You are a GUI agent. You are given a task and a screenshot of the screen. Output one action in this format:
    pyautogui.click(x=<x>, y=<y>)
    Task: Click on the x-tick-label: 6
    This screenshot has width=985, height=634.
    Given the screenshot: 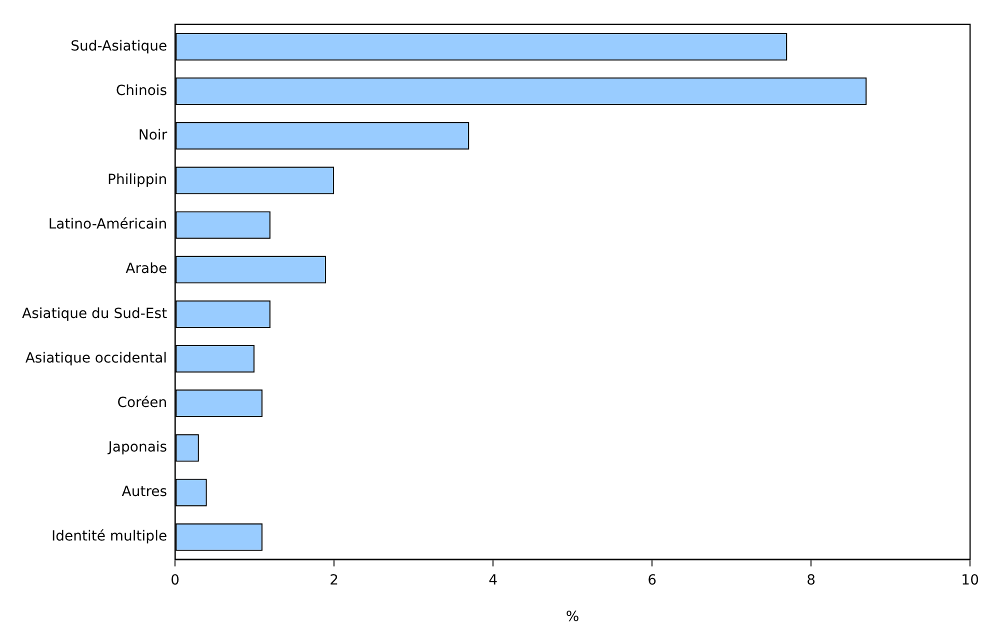 What is the action you would take?
    pyautogui.click(x=652, y=580)
    